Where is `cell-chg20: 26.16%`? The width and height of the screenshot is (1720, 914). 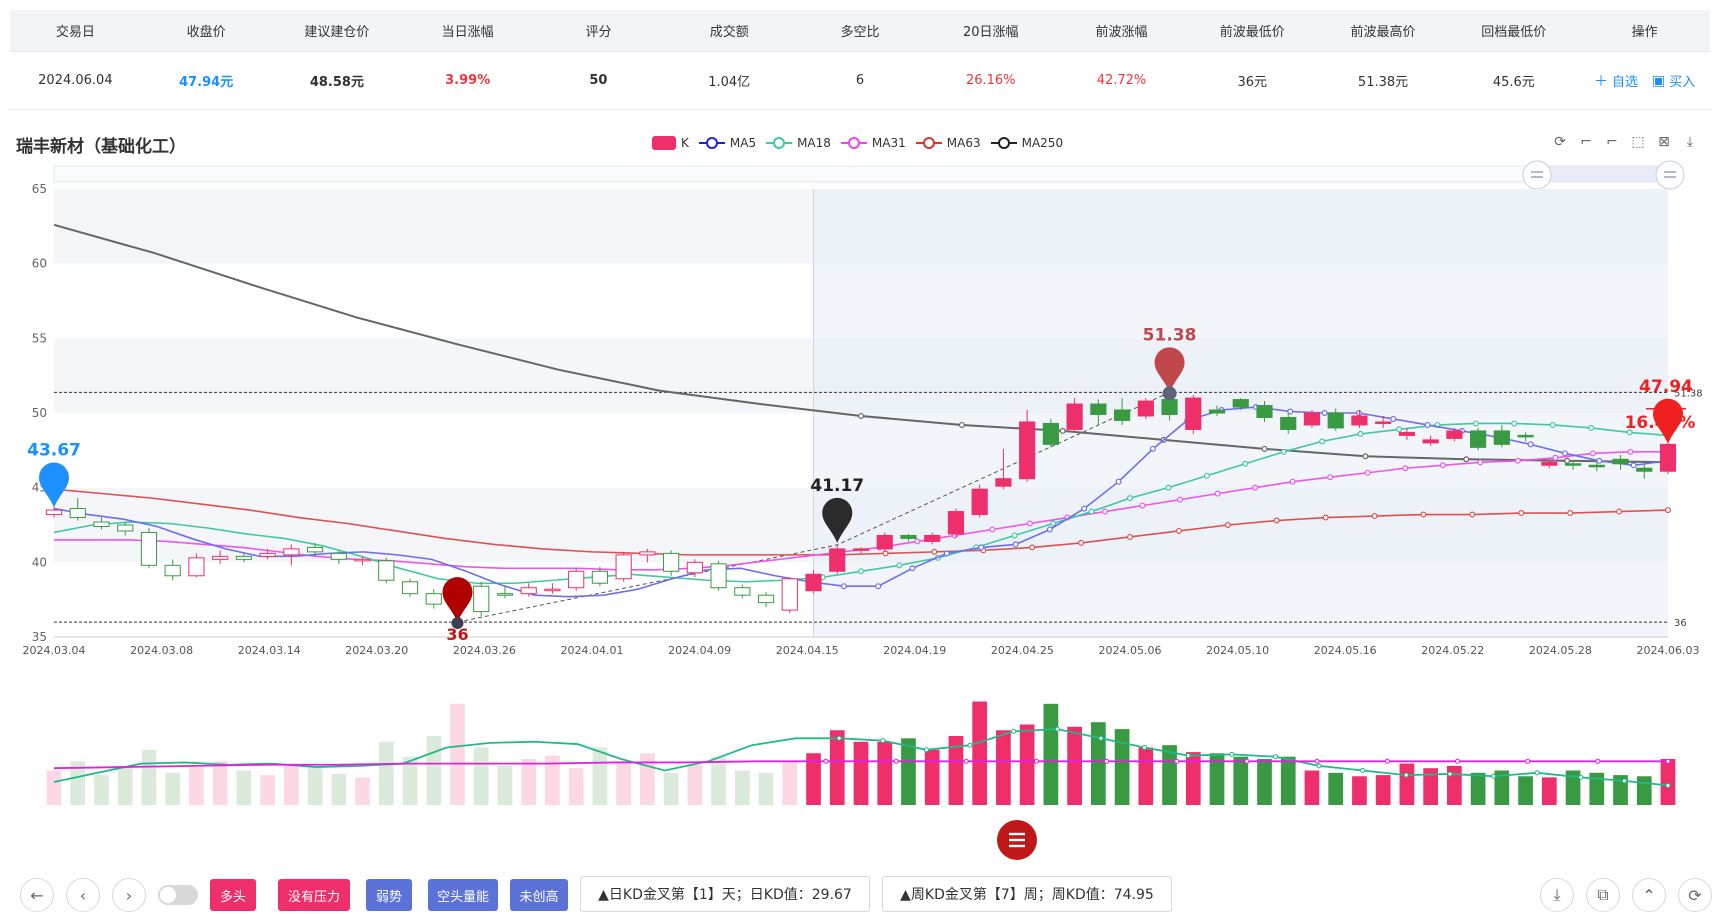 cell-chg20: 26.16% is located at coordinates (990, 80).